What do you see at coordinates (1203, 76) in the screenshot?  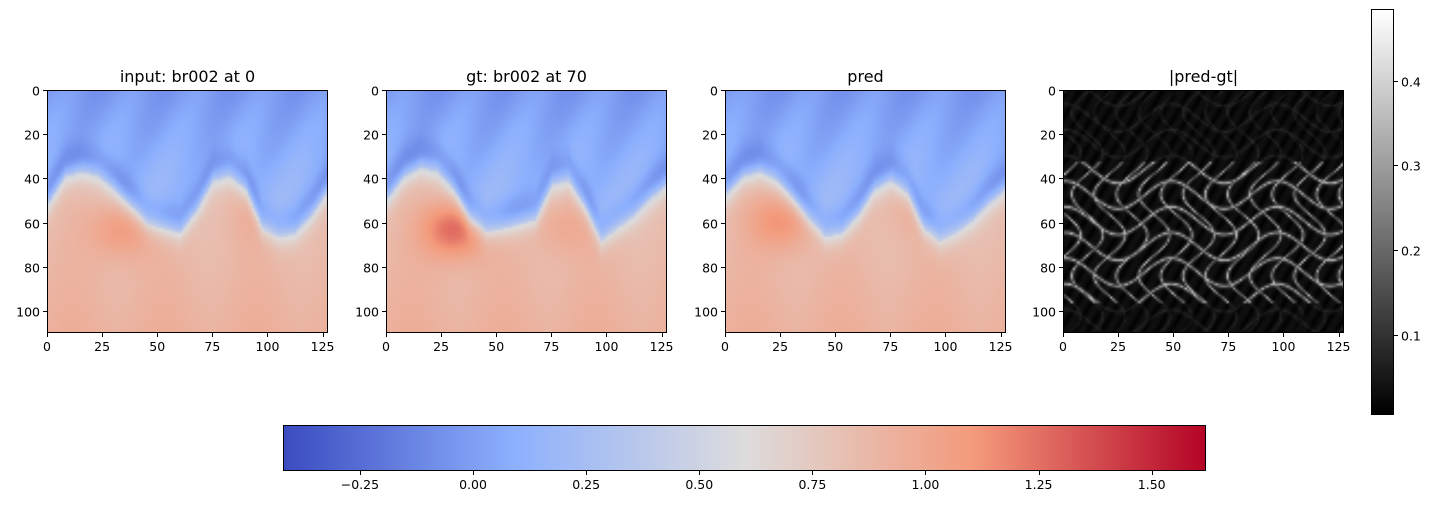 I see `panel-title: |pred-gt|` at bounding box center [1203, 76].